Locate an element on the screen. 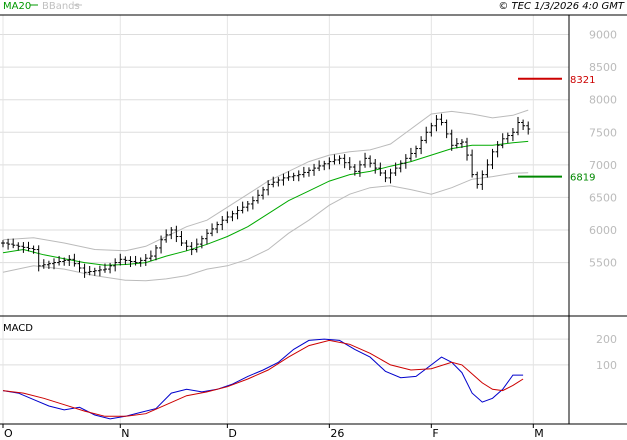  copyright-text: © TEC 1/3/2026 4:0 GMT is located at coordinates (561, 6).